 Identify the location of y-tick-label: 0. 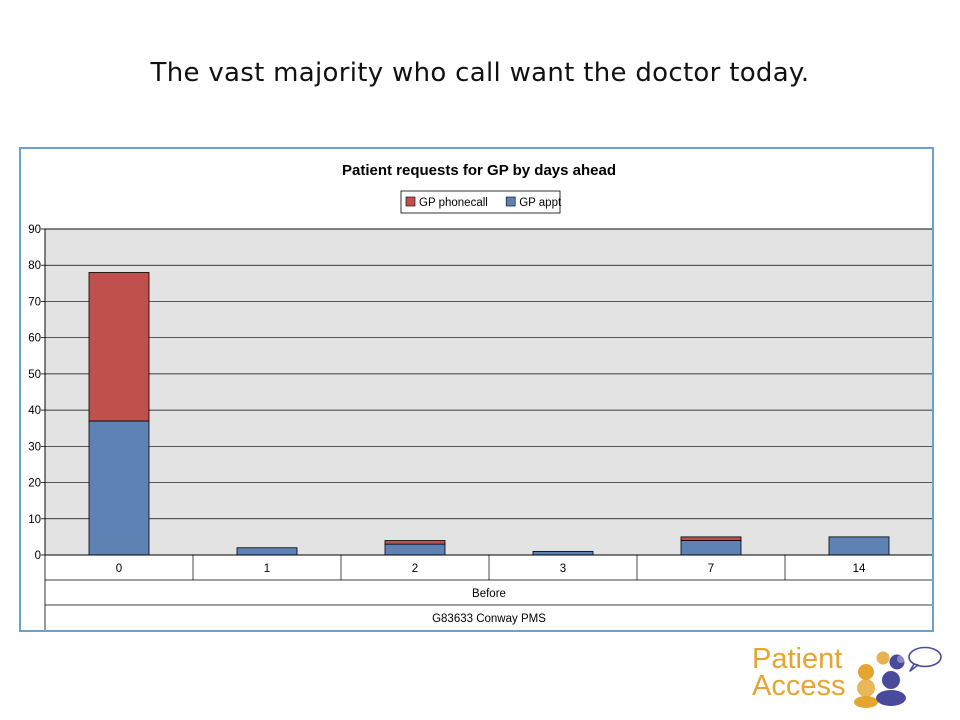
(38, 556).